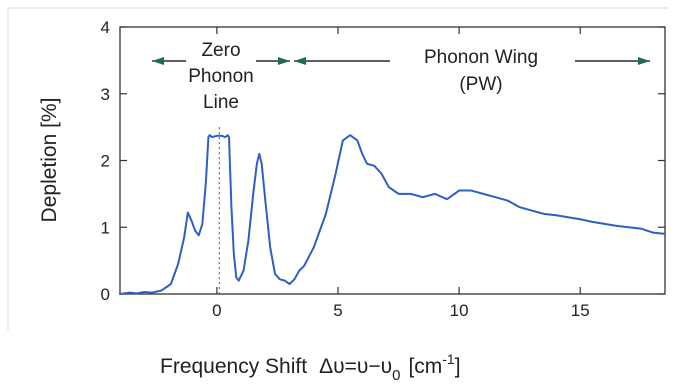 Image resolution: width=689 pixels, height=392 pixels. I want to click on y-axis-title: Depletion [%], so click(49, 160).